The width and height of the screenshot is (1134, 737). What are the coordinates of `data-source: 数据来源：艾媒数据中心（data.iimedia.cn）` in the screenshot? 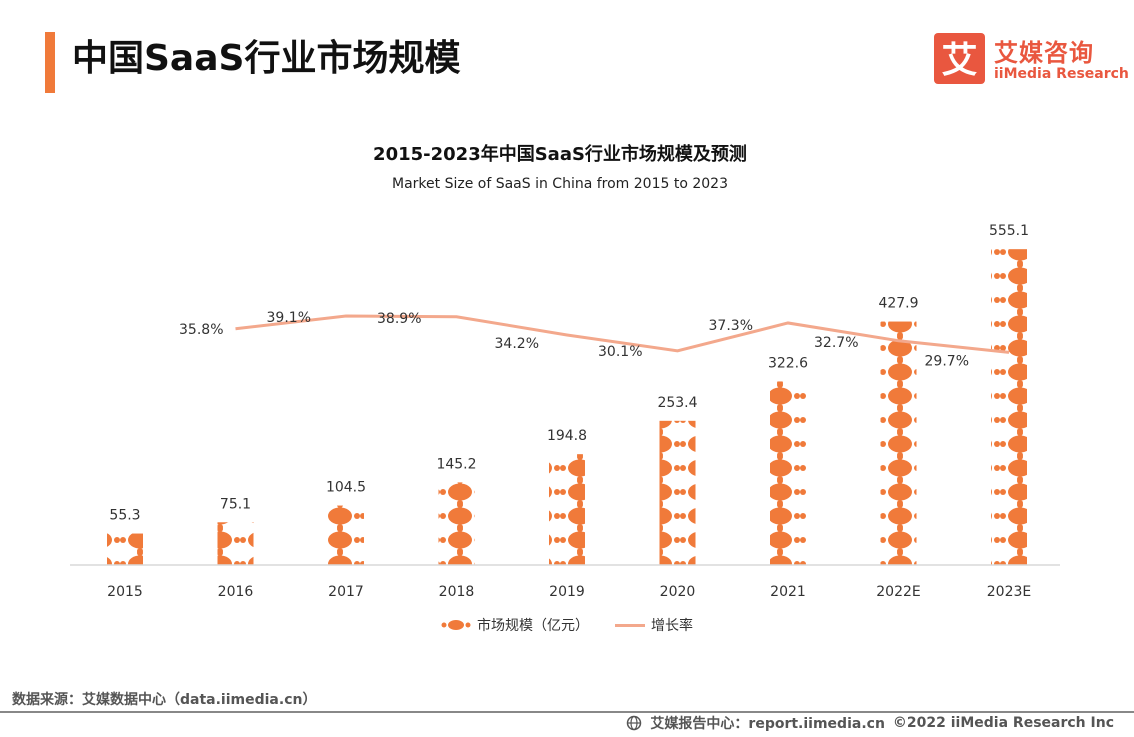 It's located at (164, 700).